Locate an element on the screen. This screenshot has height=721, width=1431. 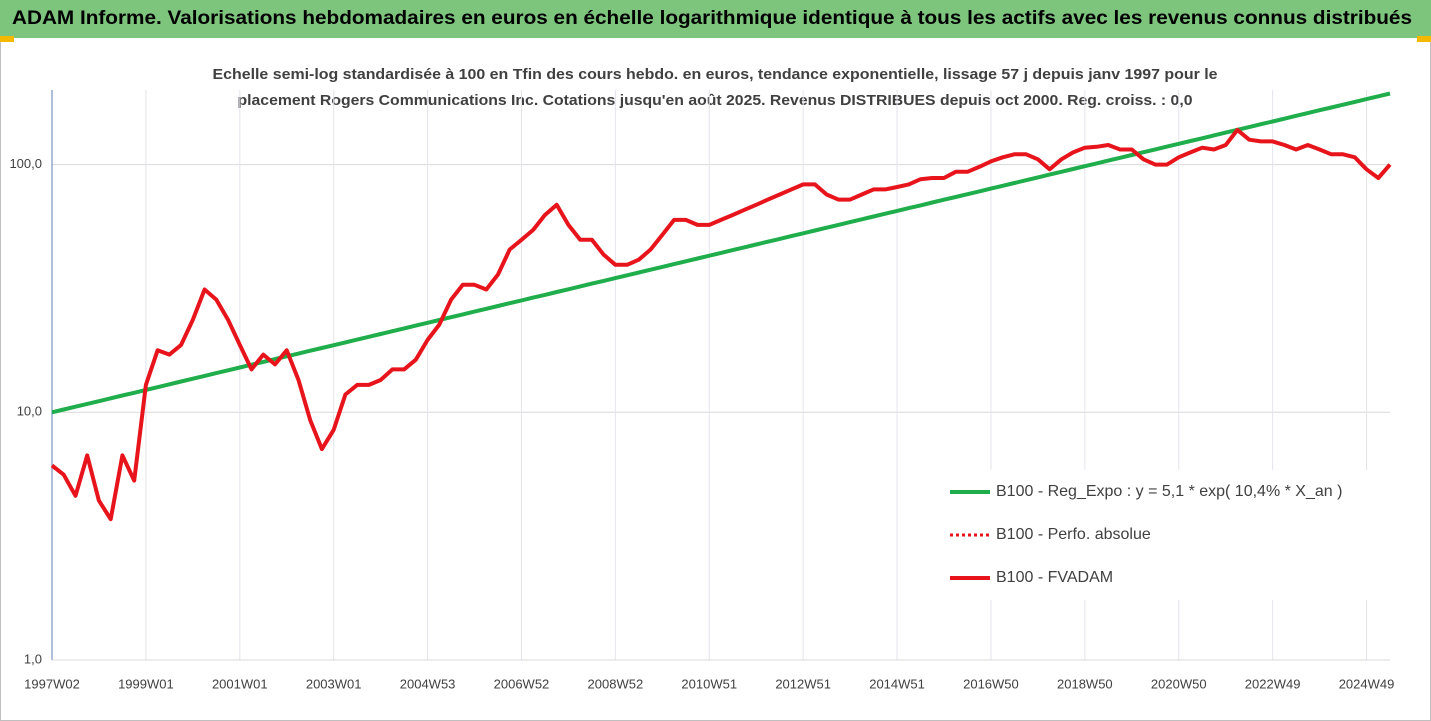
legend-label: B100 - FVADAM is located at coordinates (1054, 577).